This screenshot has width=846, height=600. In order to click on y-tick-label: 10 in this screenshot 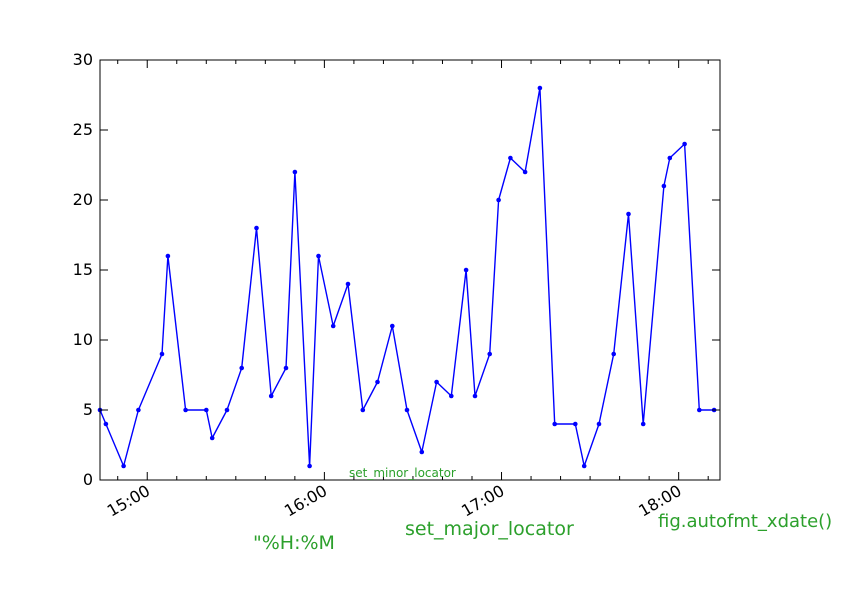, I will do `click(83, 339)`.